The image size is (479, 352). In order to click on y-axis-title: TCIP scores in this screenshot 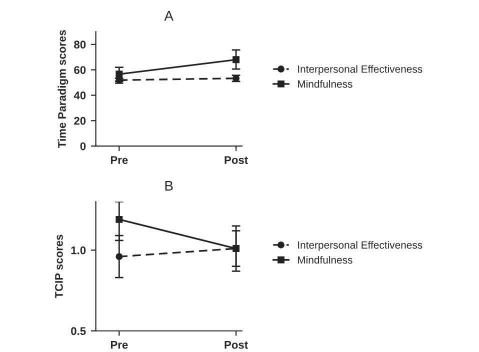, I will do `click(59, 266)`.